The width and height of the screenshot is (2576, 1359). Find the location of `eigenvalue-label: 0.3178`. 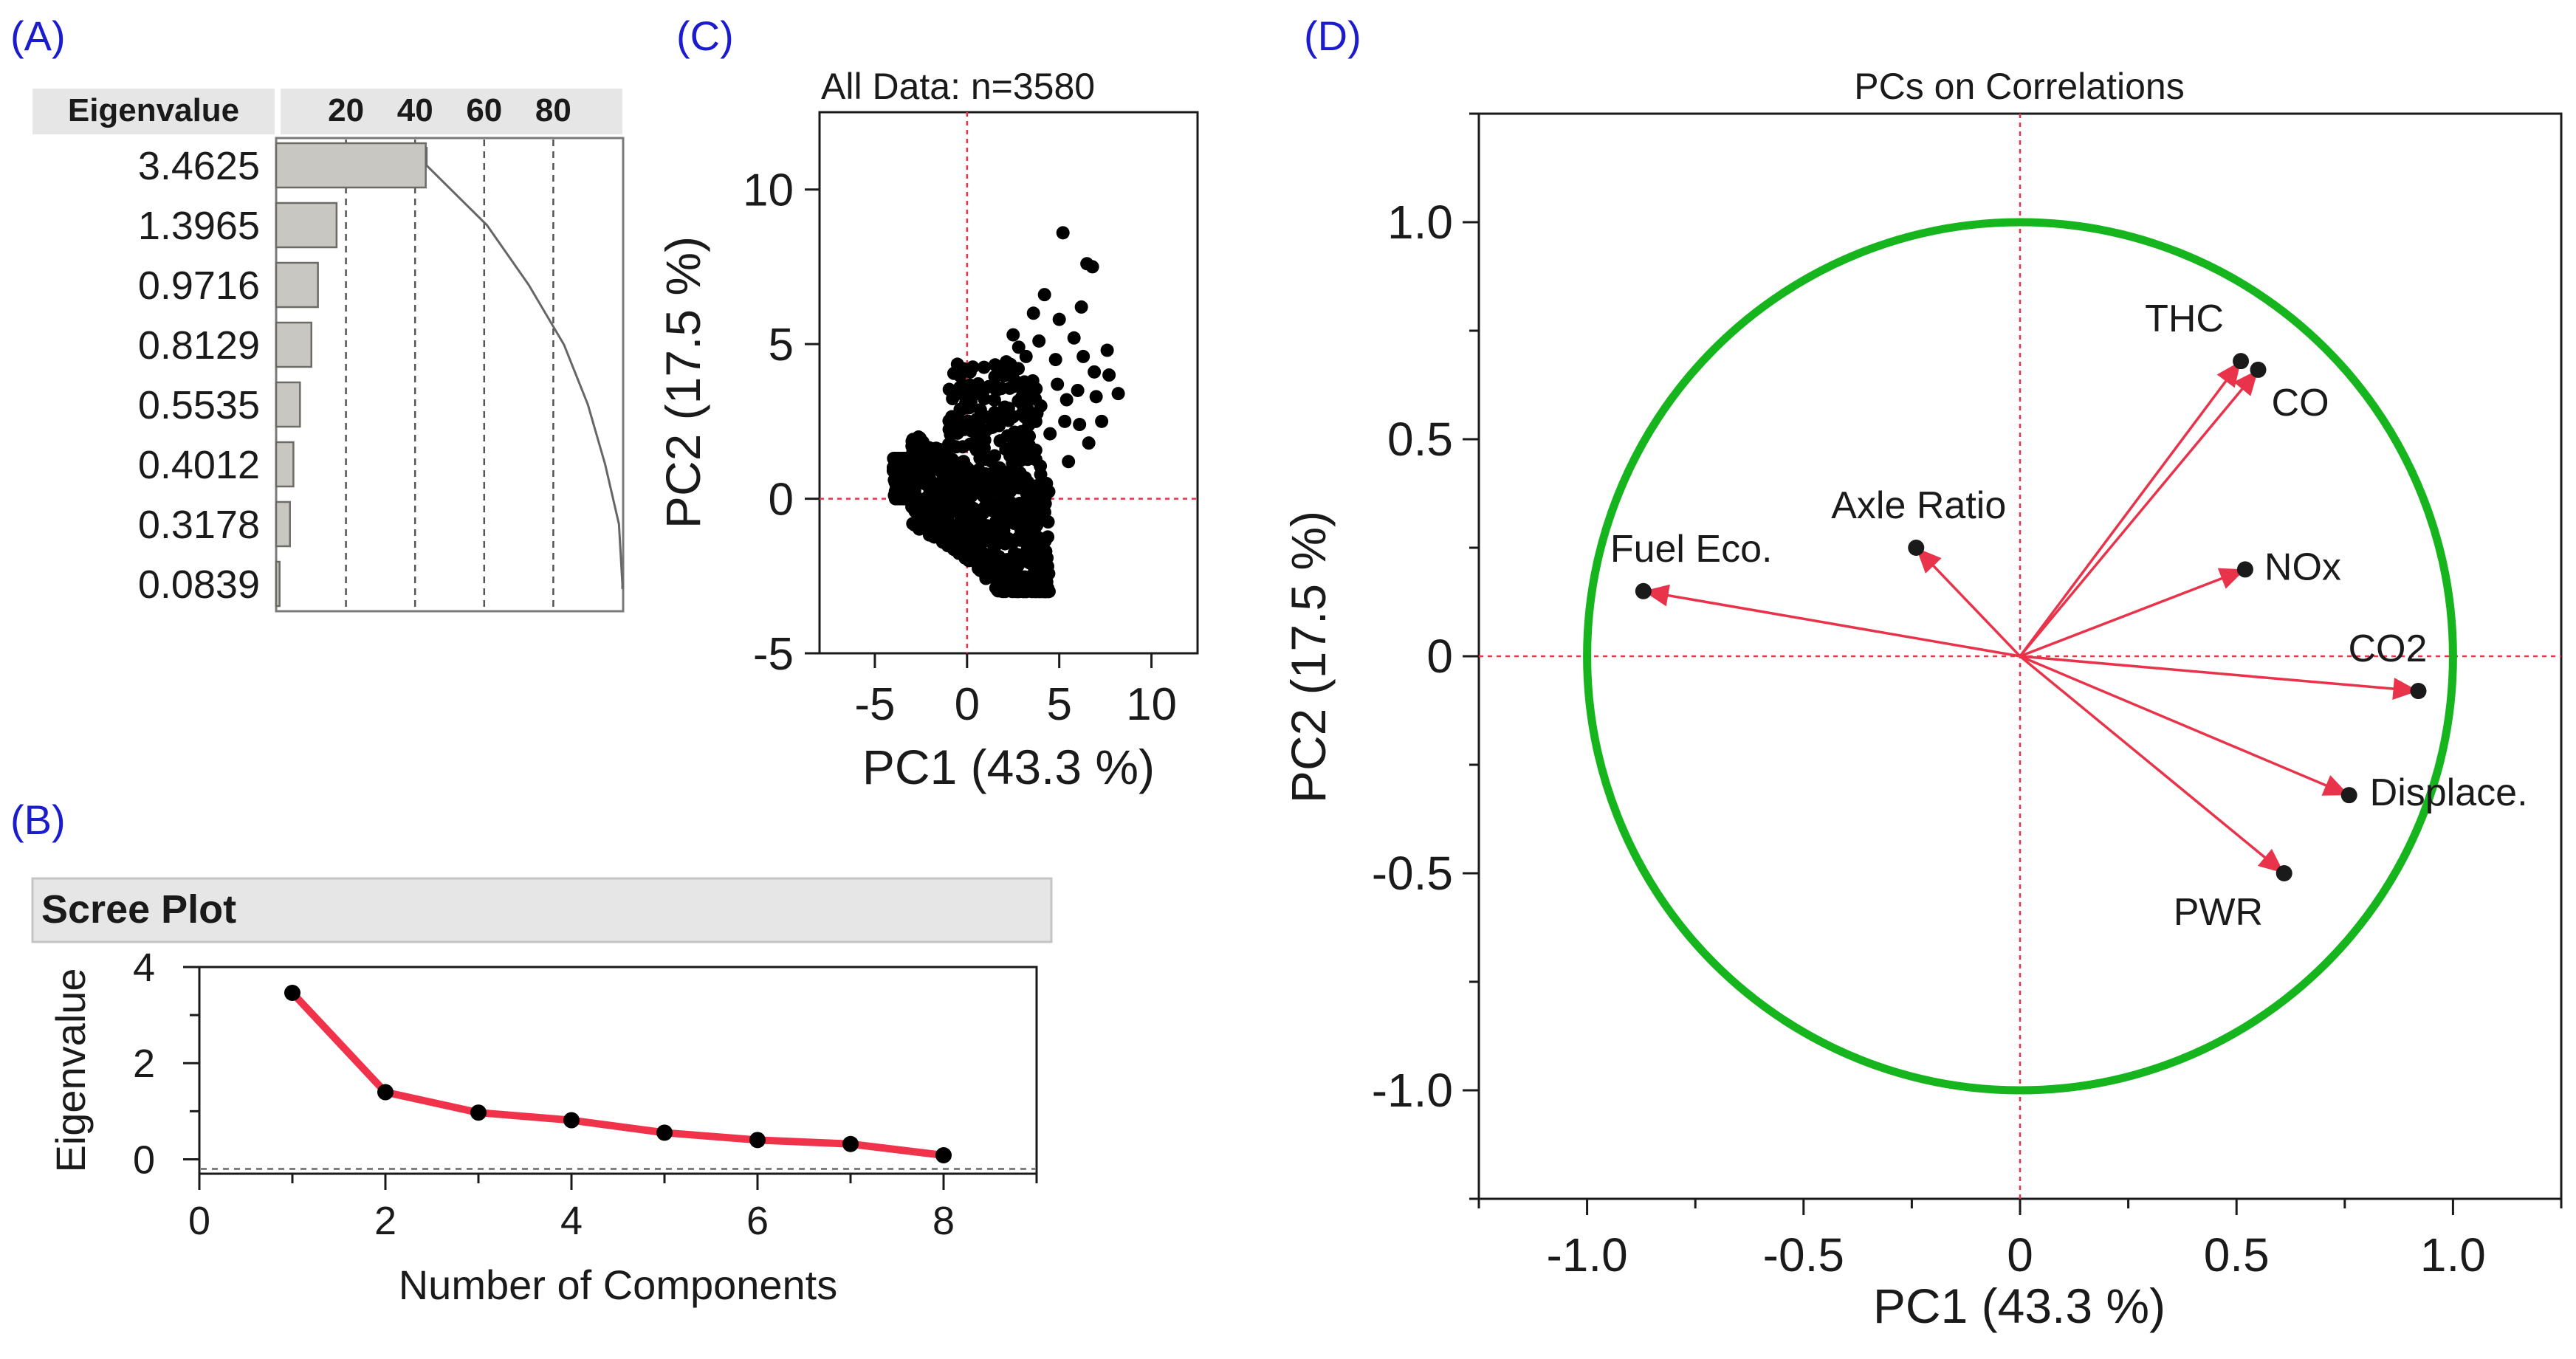

eigenvalue-label: 0.3178 is located at coordinates (199, 525).